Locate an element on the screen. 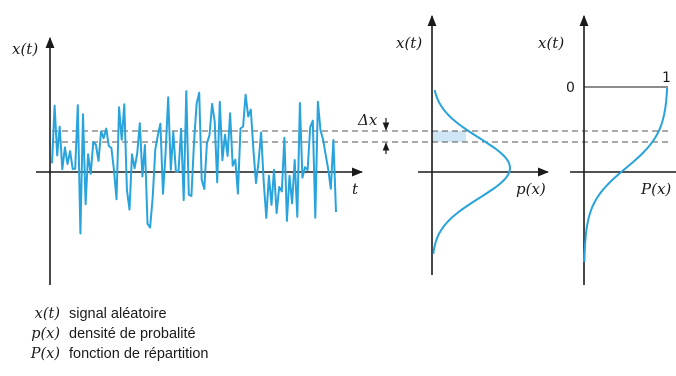 This screenshot has height=376, width=676. signal-y-label: x(t) is located at coordinates (25, 49).